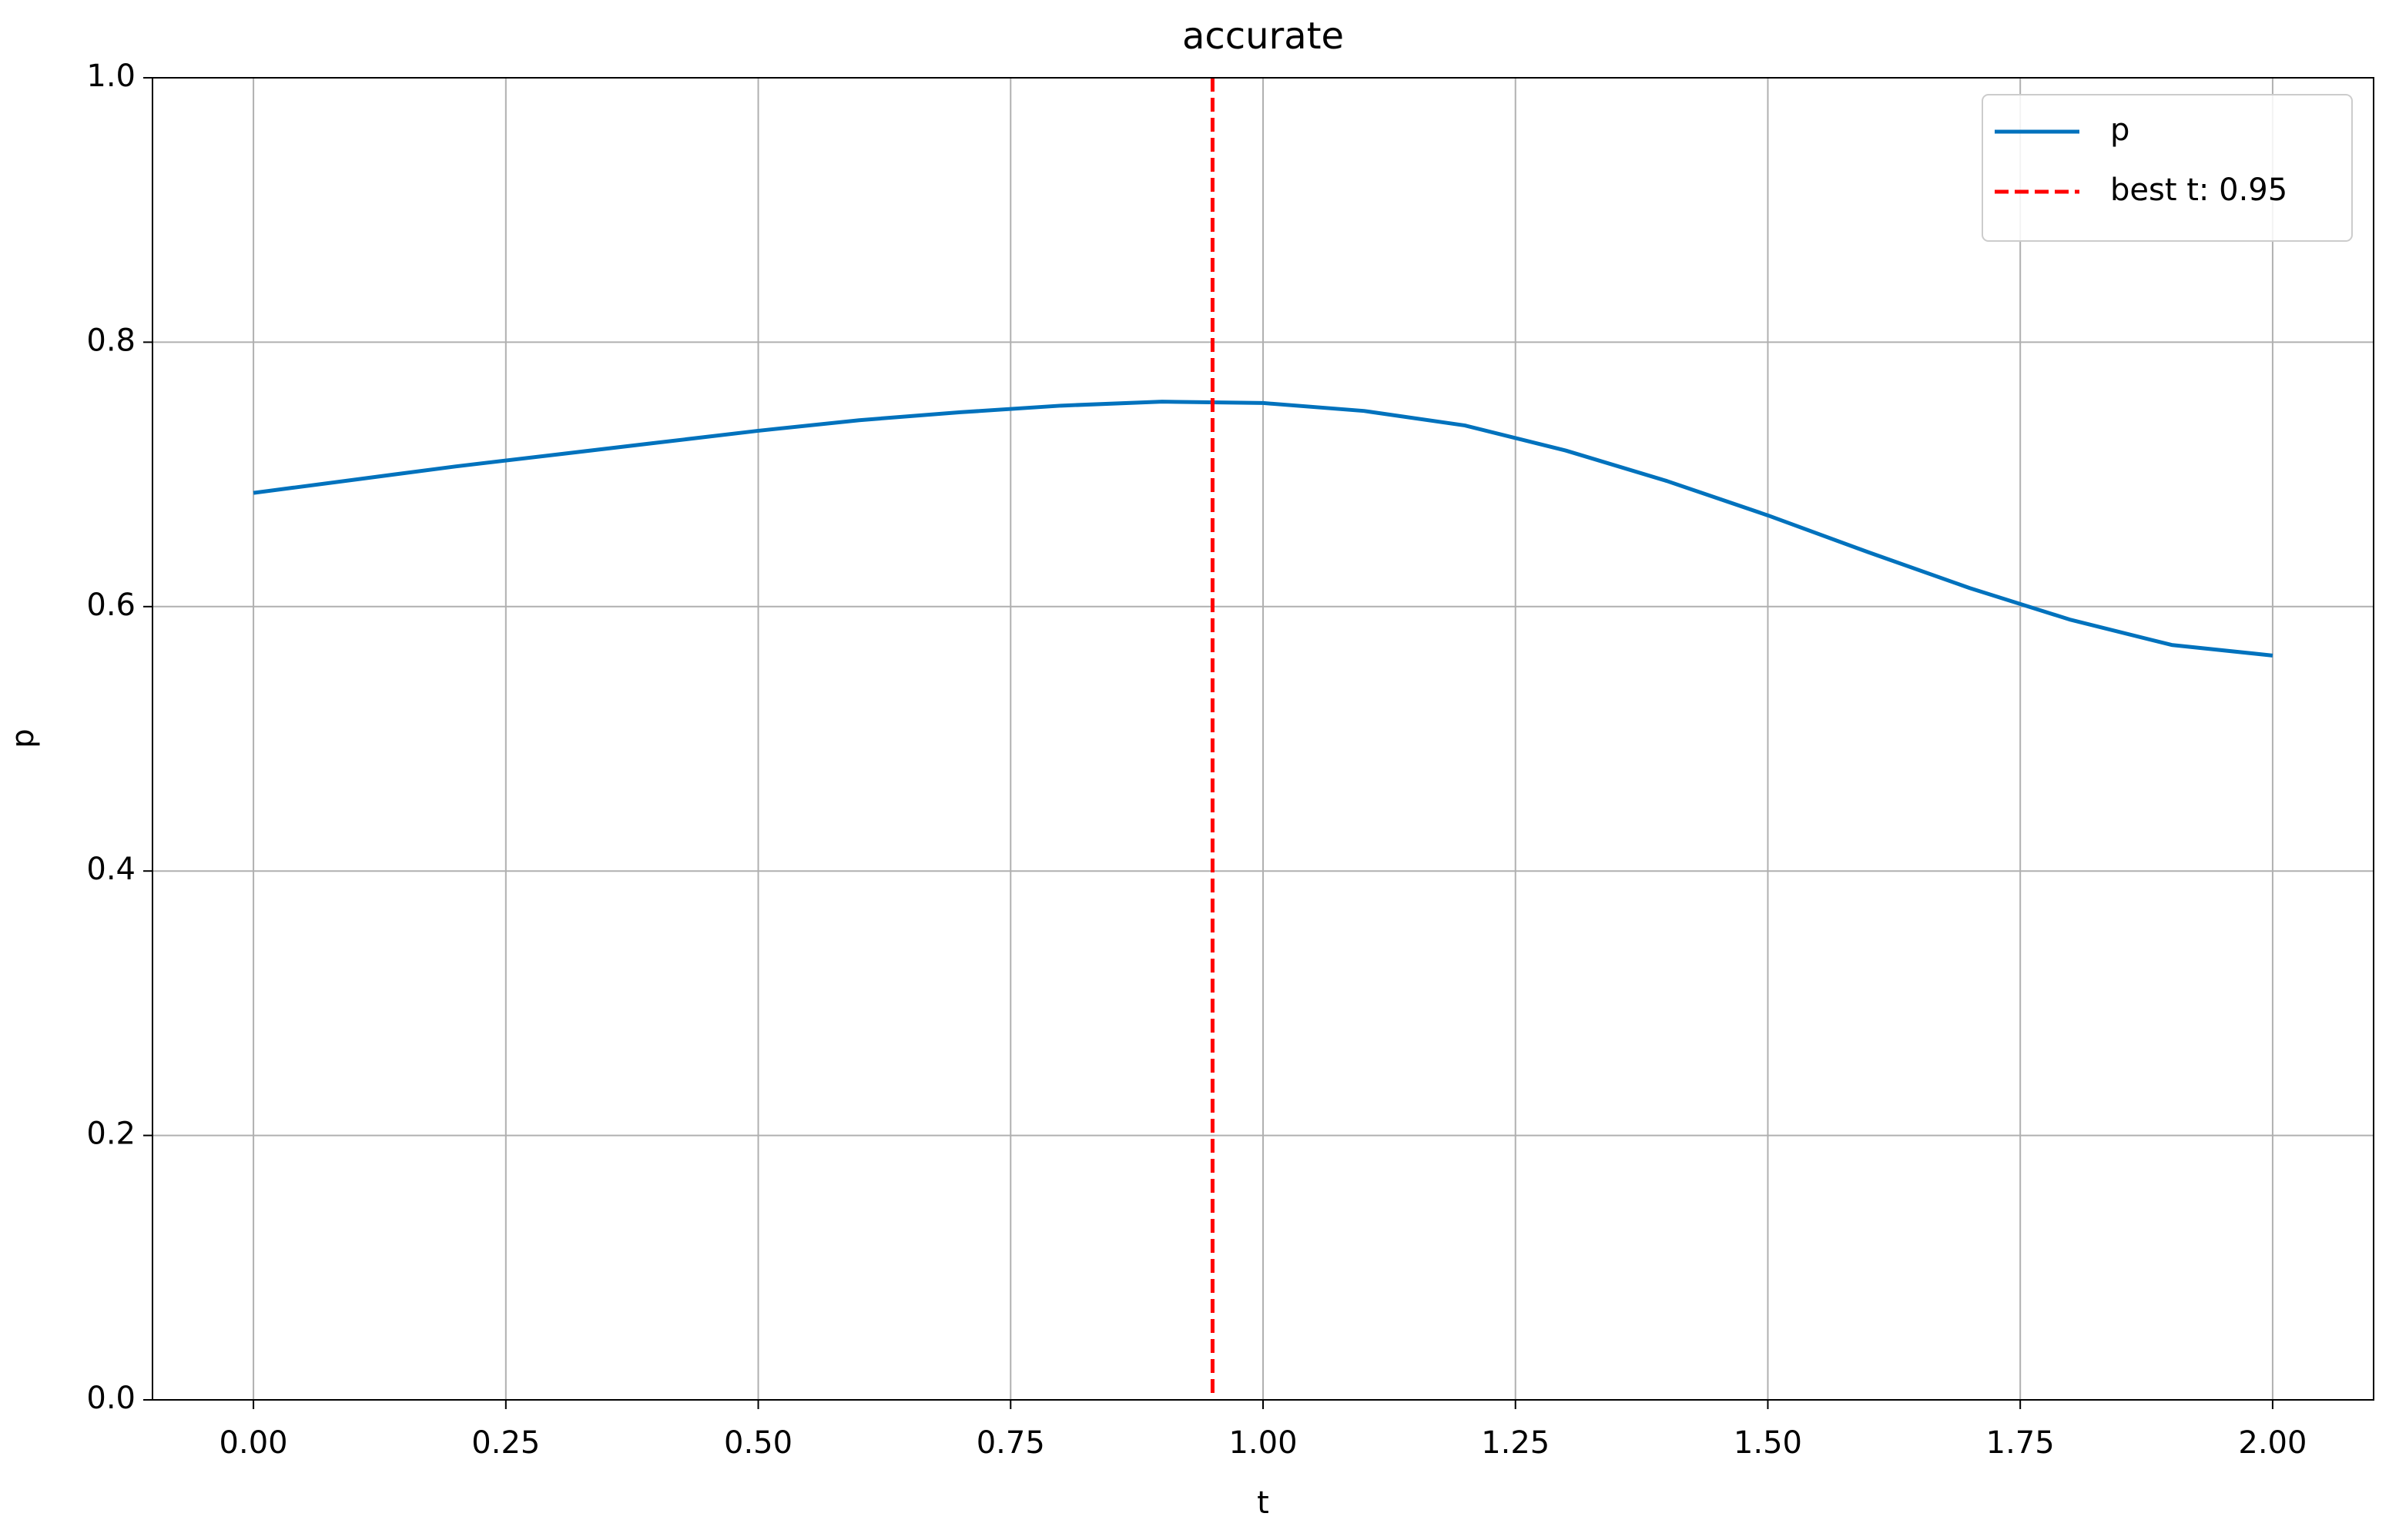  I want to click on x-tick-label: 1.75, so click(2020, 1443).